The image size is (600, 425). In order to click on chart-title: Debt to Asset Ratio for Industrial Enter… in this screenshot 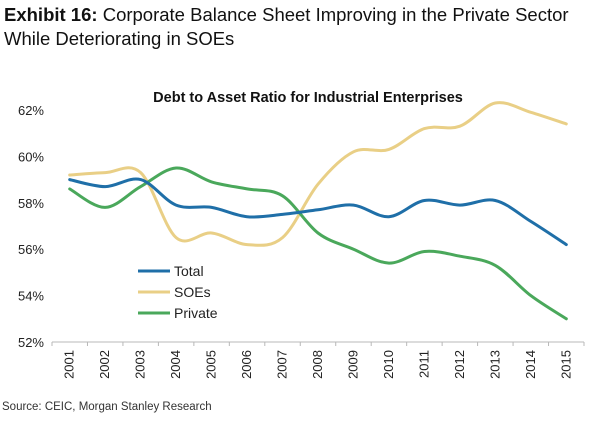, I will do `click(308, 98)`.